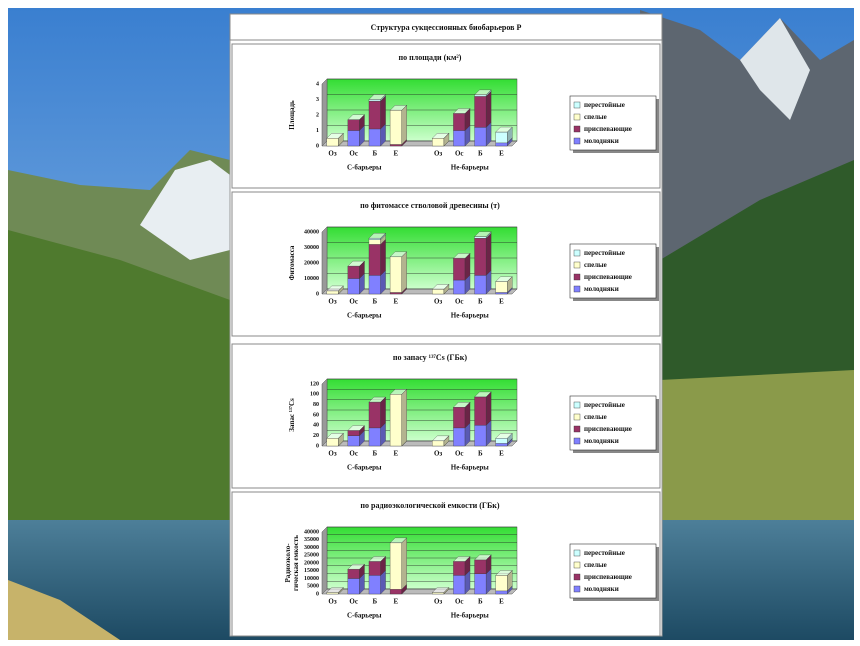  I want to click on legend-label: молодняки, so click(601, 441).